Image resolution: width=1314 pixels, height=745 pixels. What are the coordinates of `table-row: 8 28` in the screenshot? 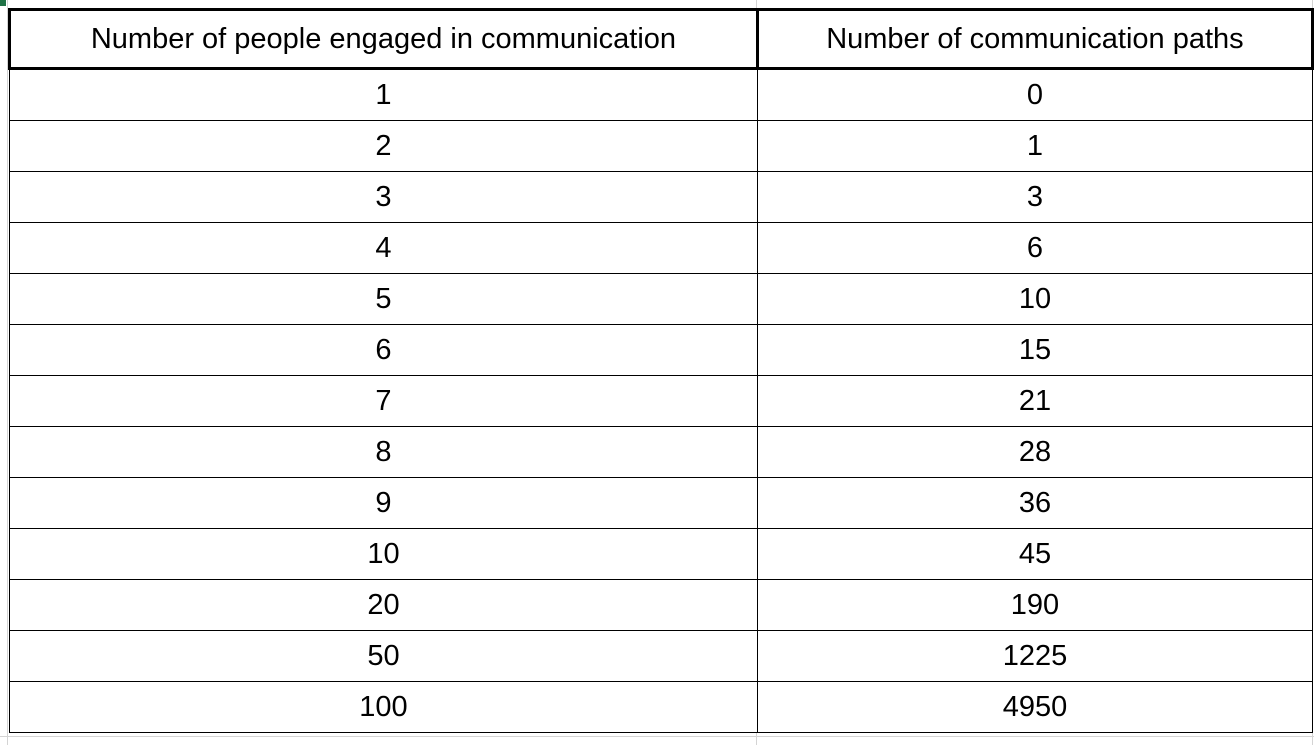 It's located at (661, 452).